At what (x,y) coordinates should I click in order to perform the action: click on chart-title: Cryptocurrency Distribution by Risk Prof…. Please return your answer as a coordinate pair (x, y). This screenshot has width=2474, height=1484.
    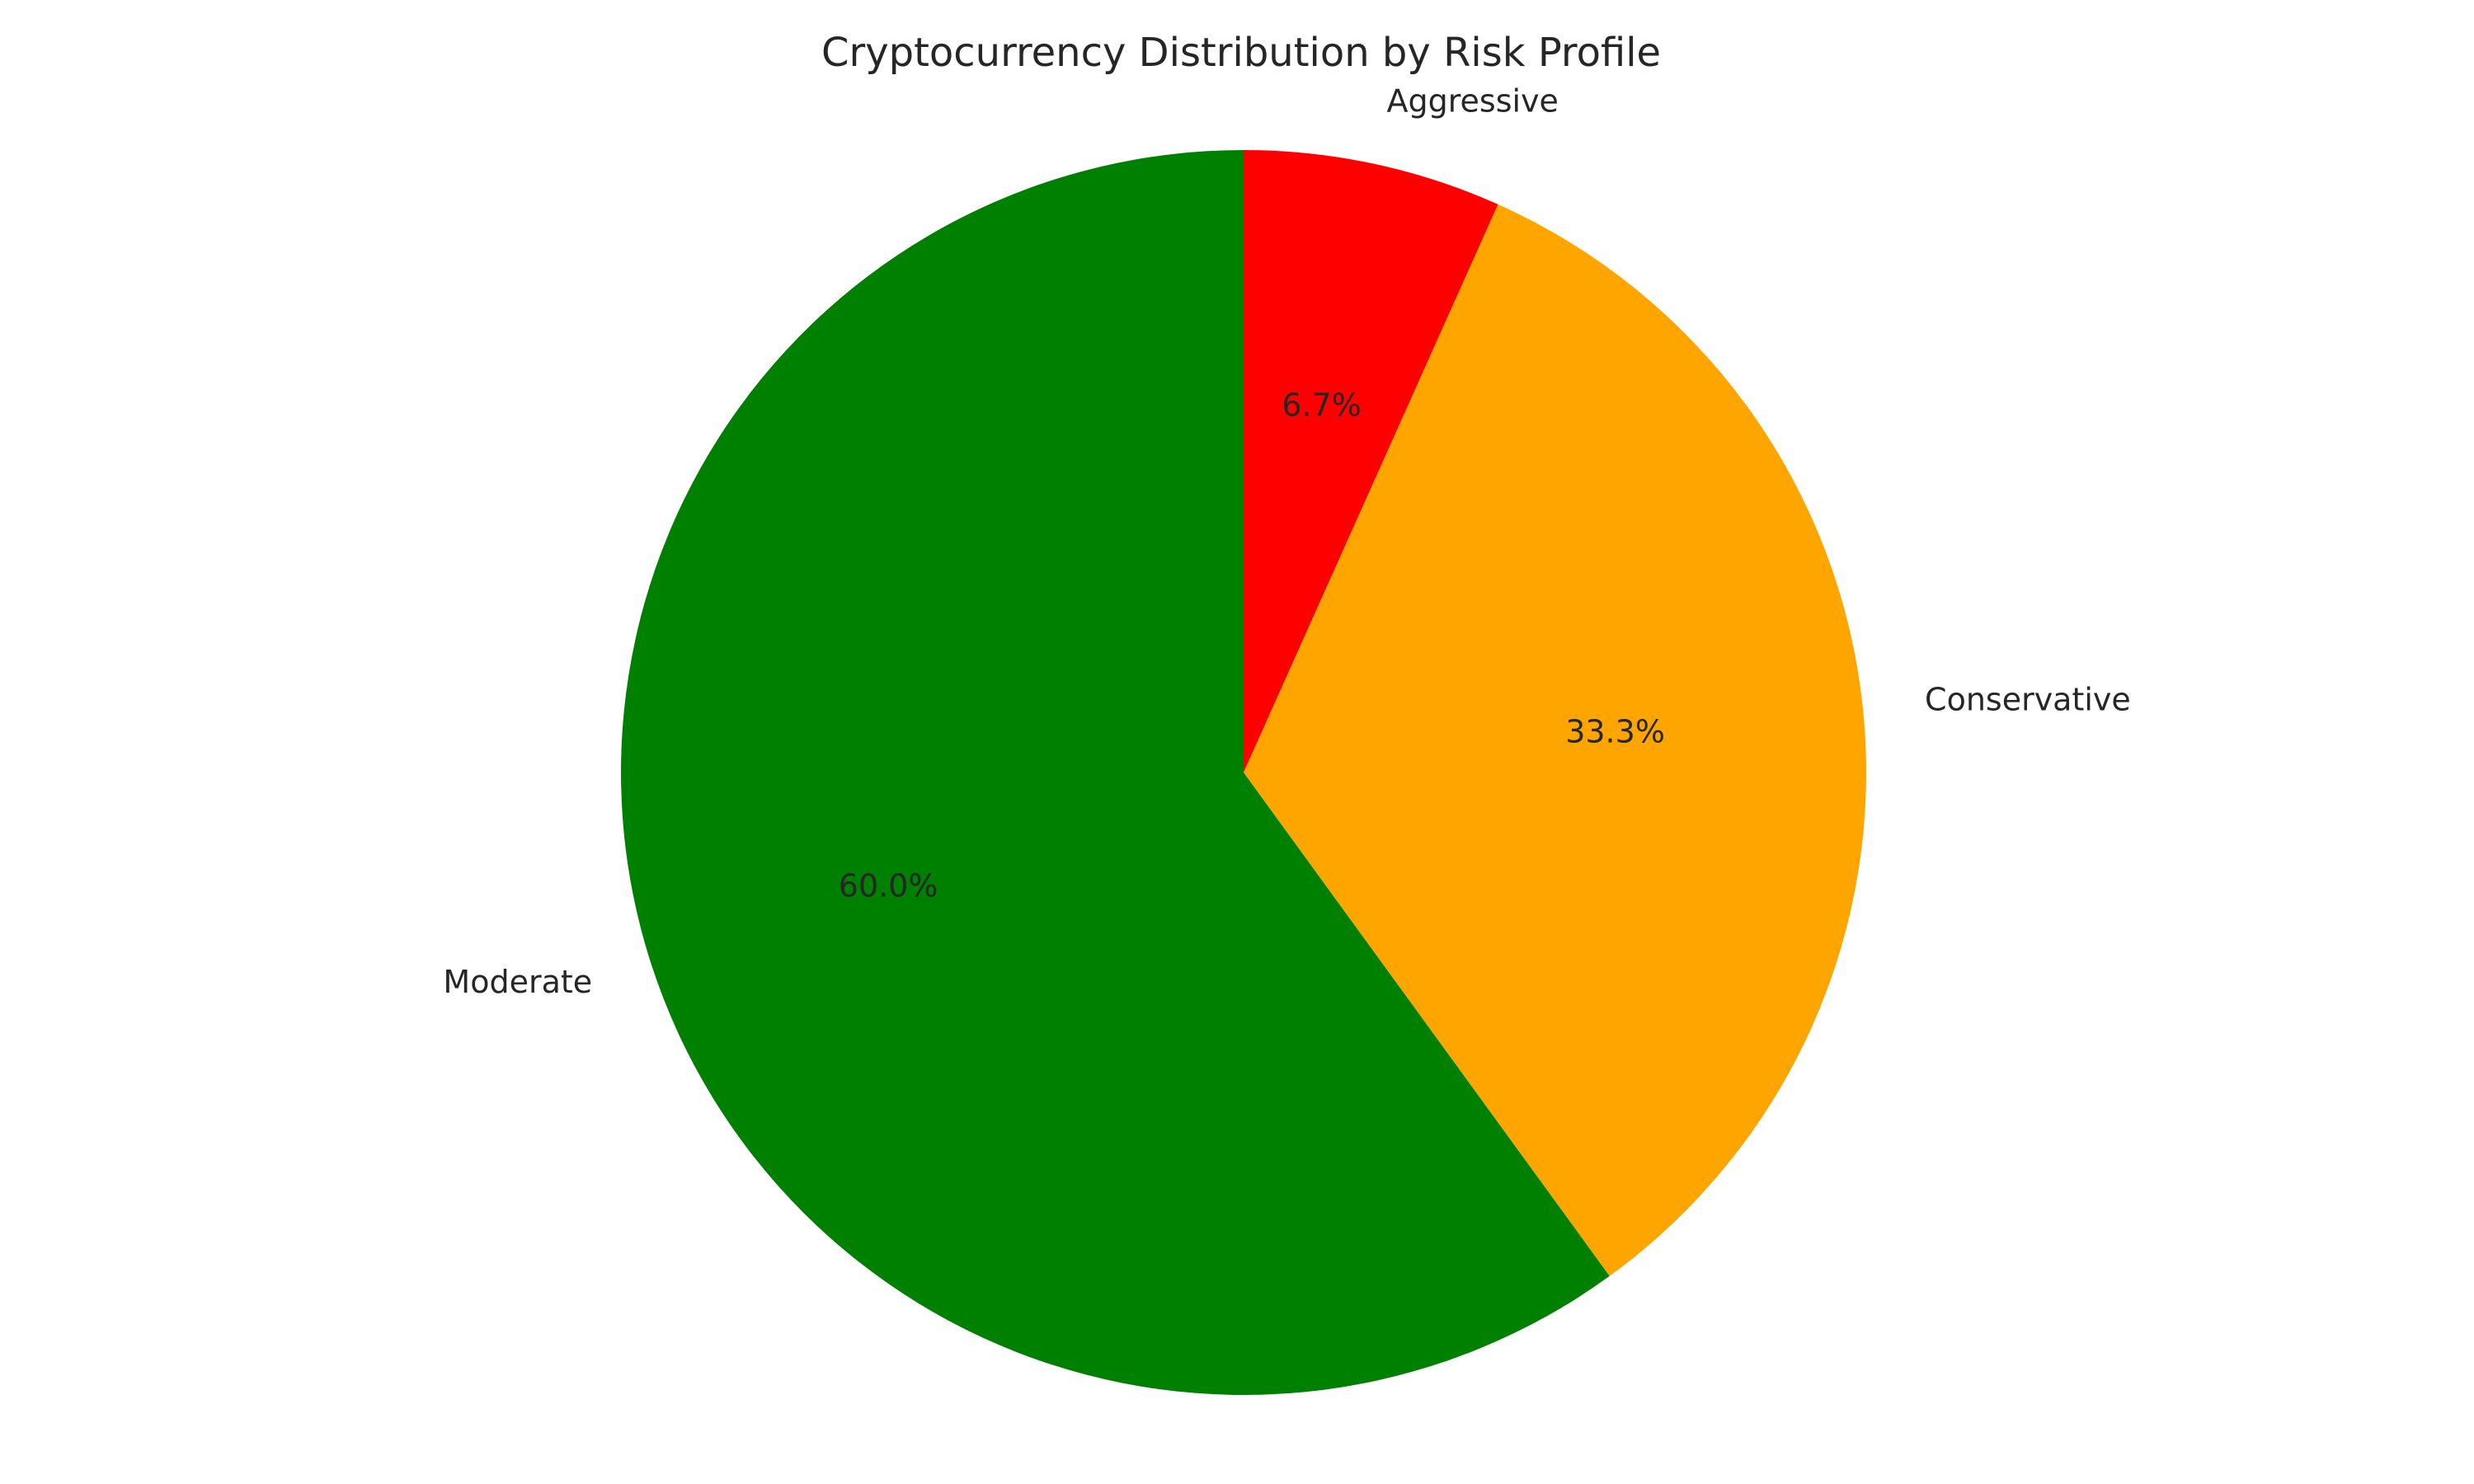
    Looking at the image, I should click on (1241, 53).